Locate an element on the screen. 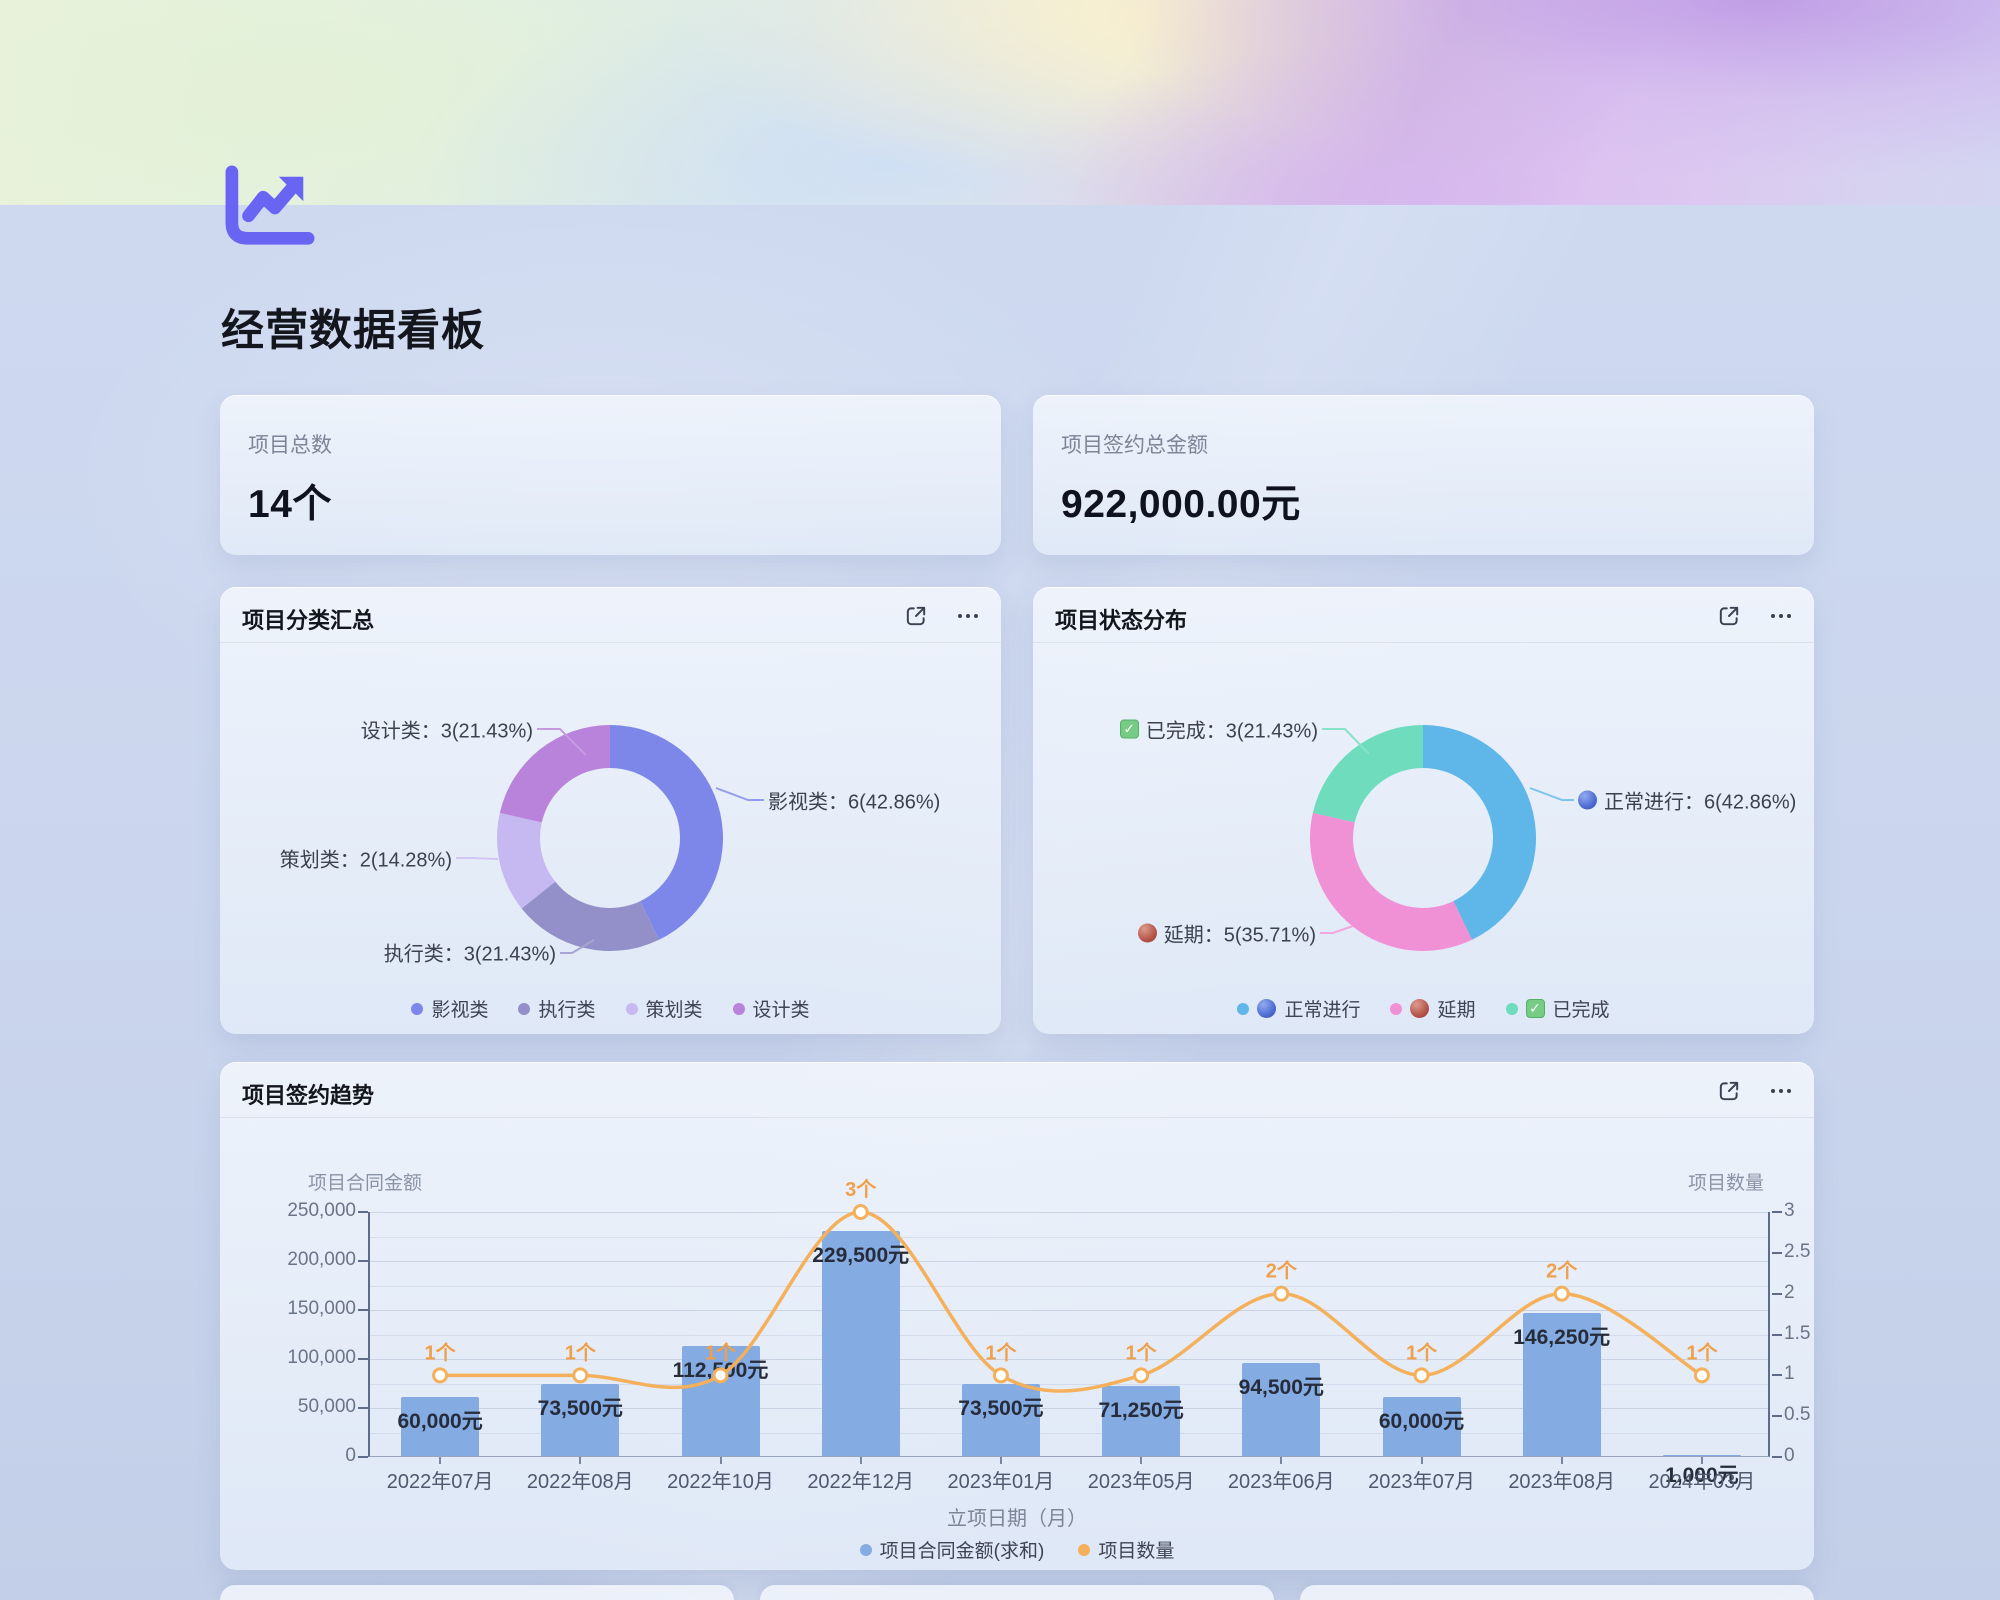  legend-item-执行类: 执行类 is located at coordinates (557, 1008).